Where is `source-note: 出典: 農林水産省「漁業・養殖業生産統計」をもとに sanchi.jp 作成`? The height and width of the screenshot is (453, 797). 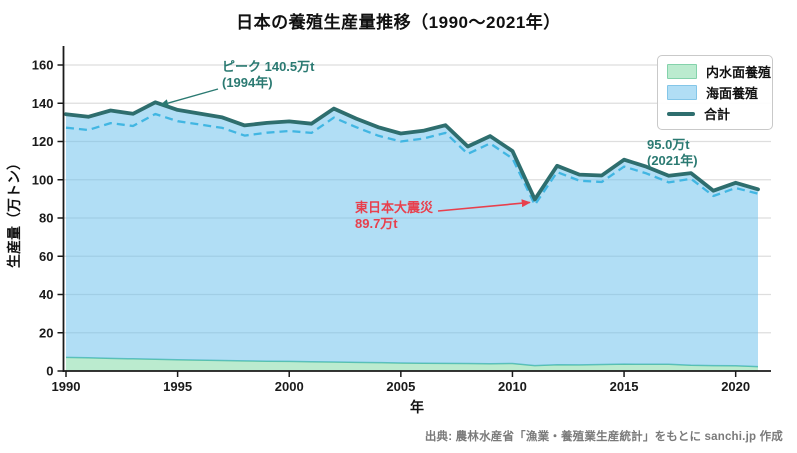 source-note: 出典: 農林水産省「漁業・養殖業生産統計」をもとに sanchi.jp 作成 is located at coordinates (603, 437).